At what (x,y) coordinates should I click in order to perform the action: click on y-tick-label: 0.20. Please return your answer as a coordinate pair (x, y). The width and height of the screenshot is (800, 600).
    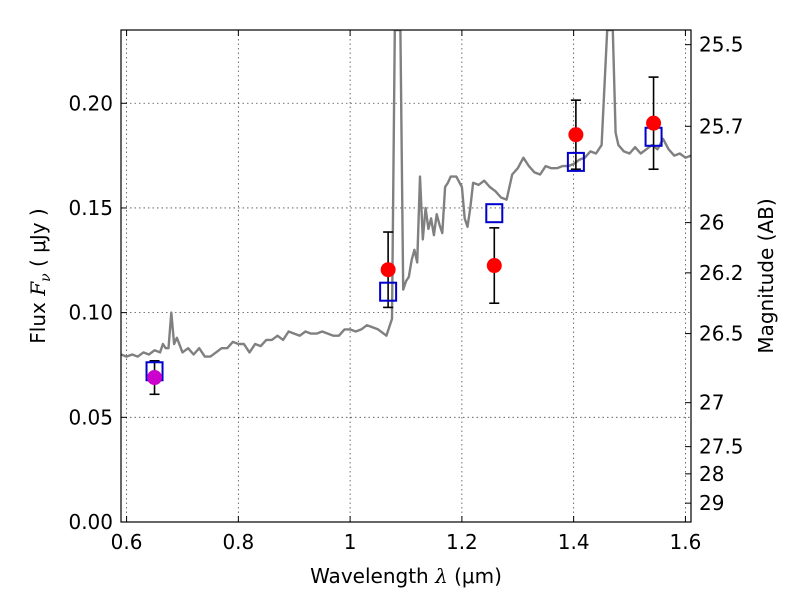
    Looking at the image, I should click on (90, 103).